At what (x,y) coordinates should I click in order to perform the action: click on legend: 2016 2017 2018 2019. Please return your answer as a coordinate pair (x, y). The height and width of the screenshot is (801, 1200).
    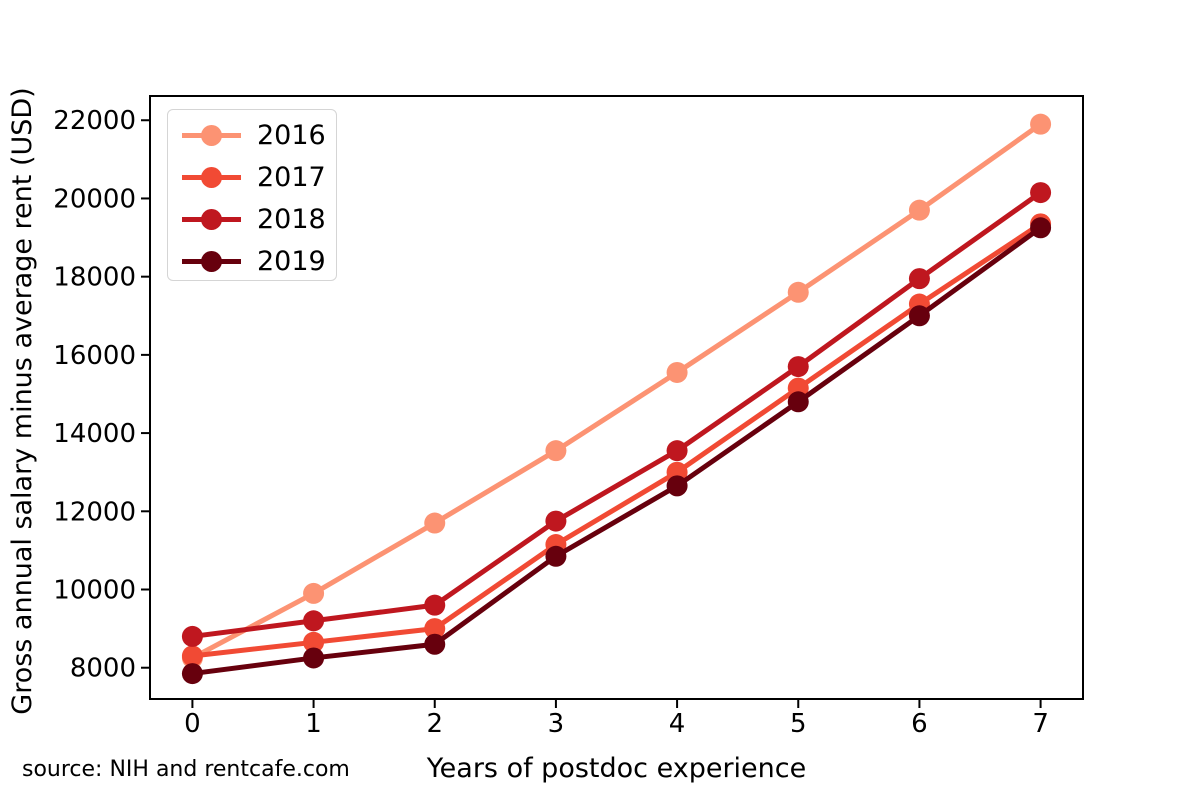
    Looking at the image, I should click on (252, 195).